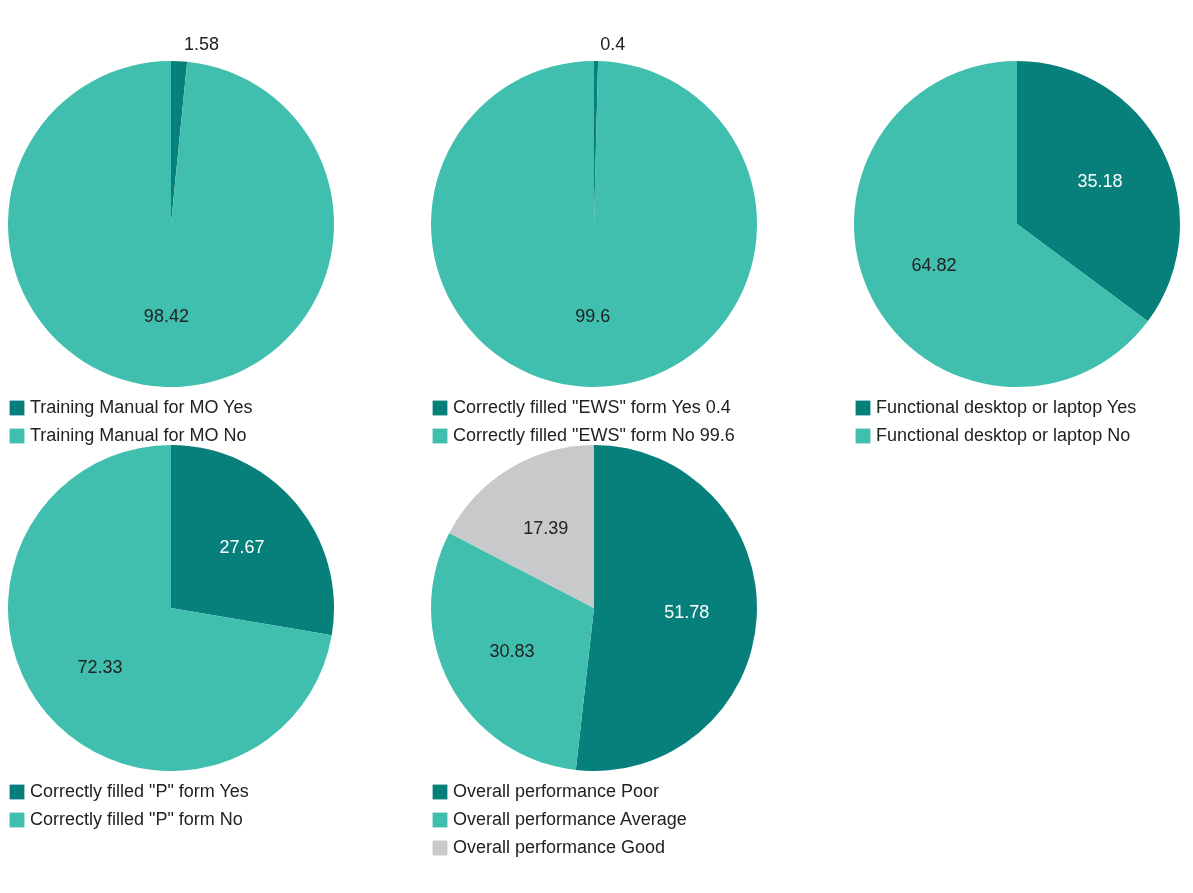 This screenshot has width=1193, height=893. Describe the element at coordinates (201, 44) in the screenshot. I see `data-label: 1.58` at that location.